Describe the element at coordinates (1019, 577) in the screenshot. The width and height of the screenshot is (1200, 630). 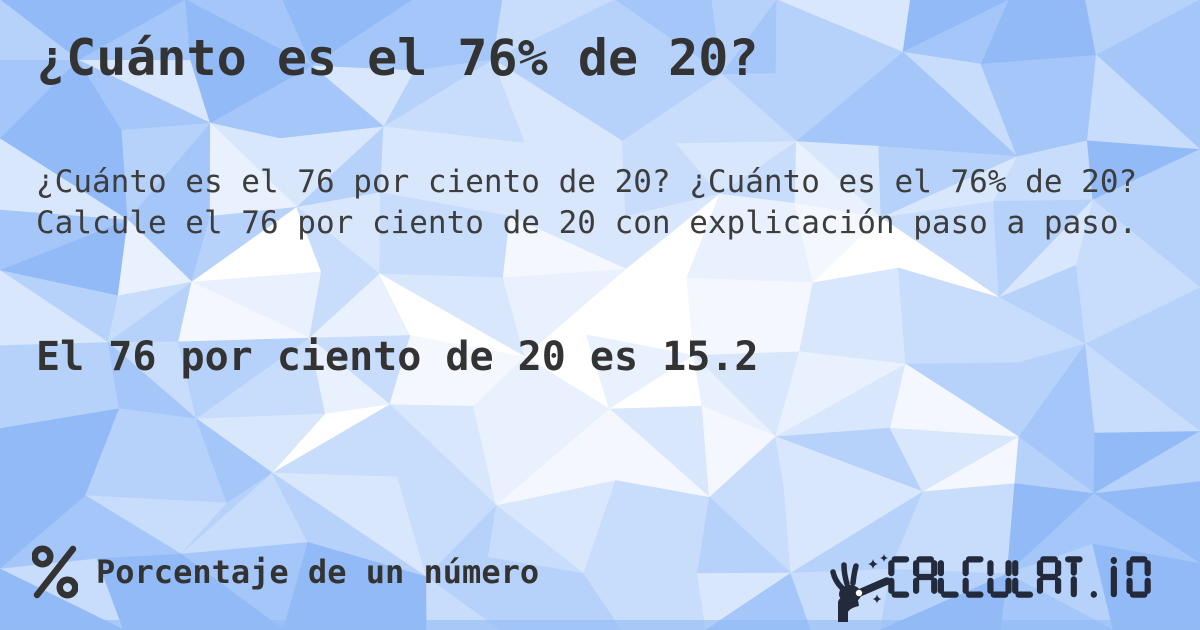
I see `brand-wordmark` at that location.